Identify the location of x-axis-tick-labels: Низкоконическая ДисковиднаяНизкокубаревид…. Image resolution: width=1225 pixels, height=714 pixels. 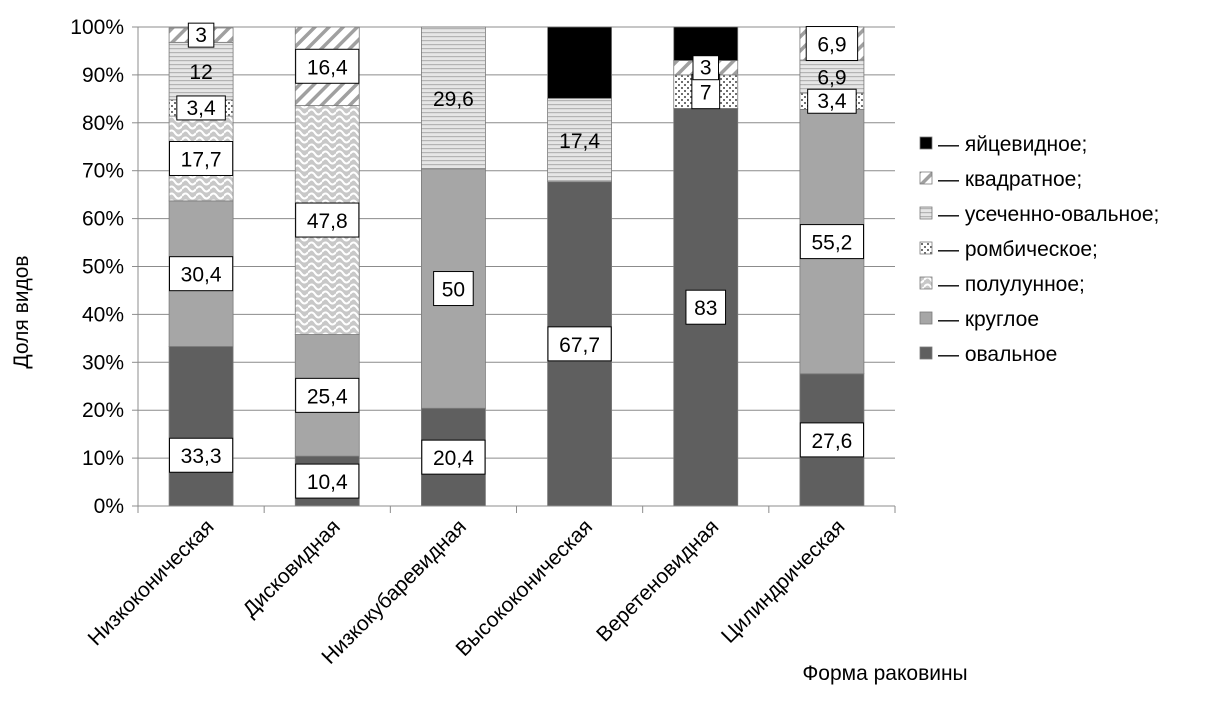
(467, 592).